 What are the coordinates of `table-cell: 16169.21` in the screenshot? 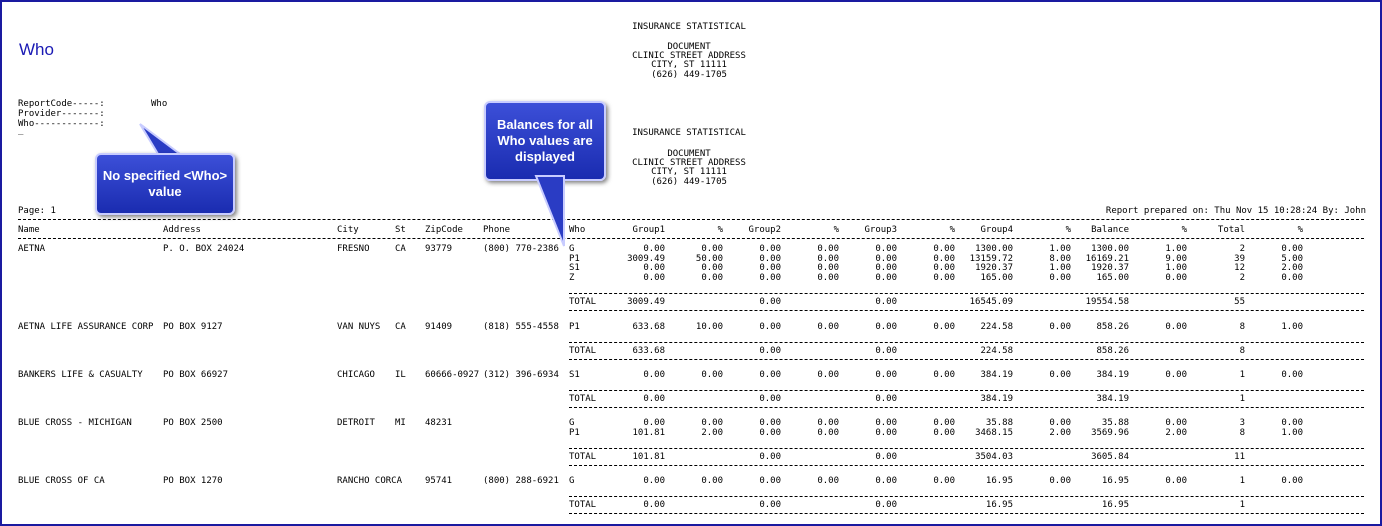 It's located at (1107, 258).